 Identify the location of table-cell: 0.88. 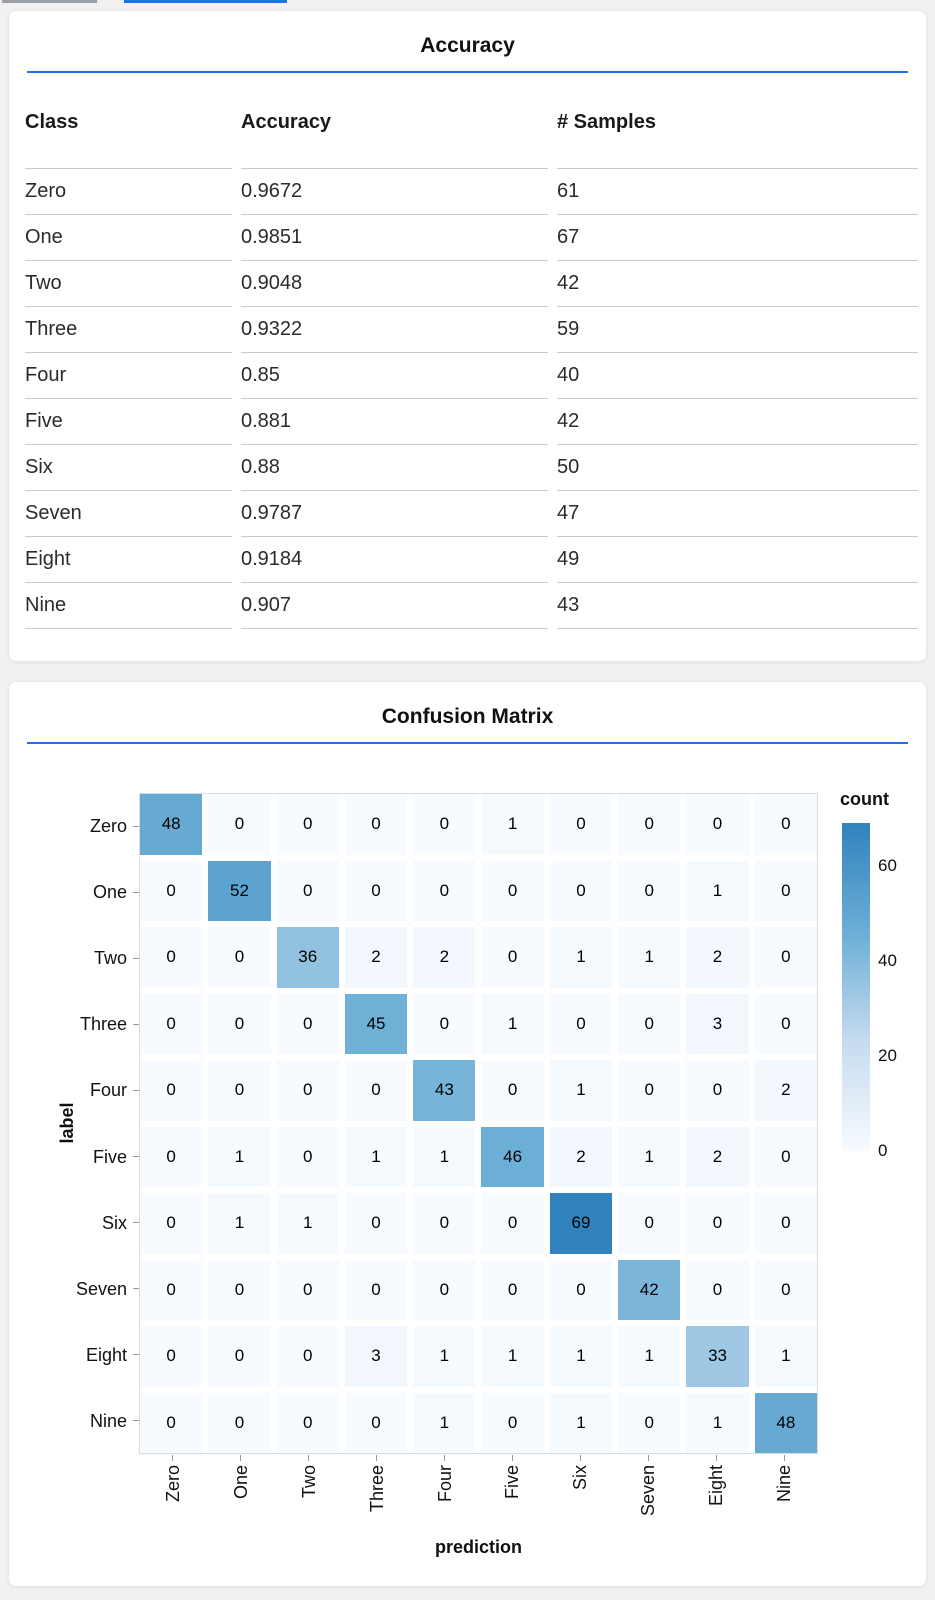
(394, 467).